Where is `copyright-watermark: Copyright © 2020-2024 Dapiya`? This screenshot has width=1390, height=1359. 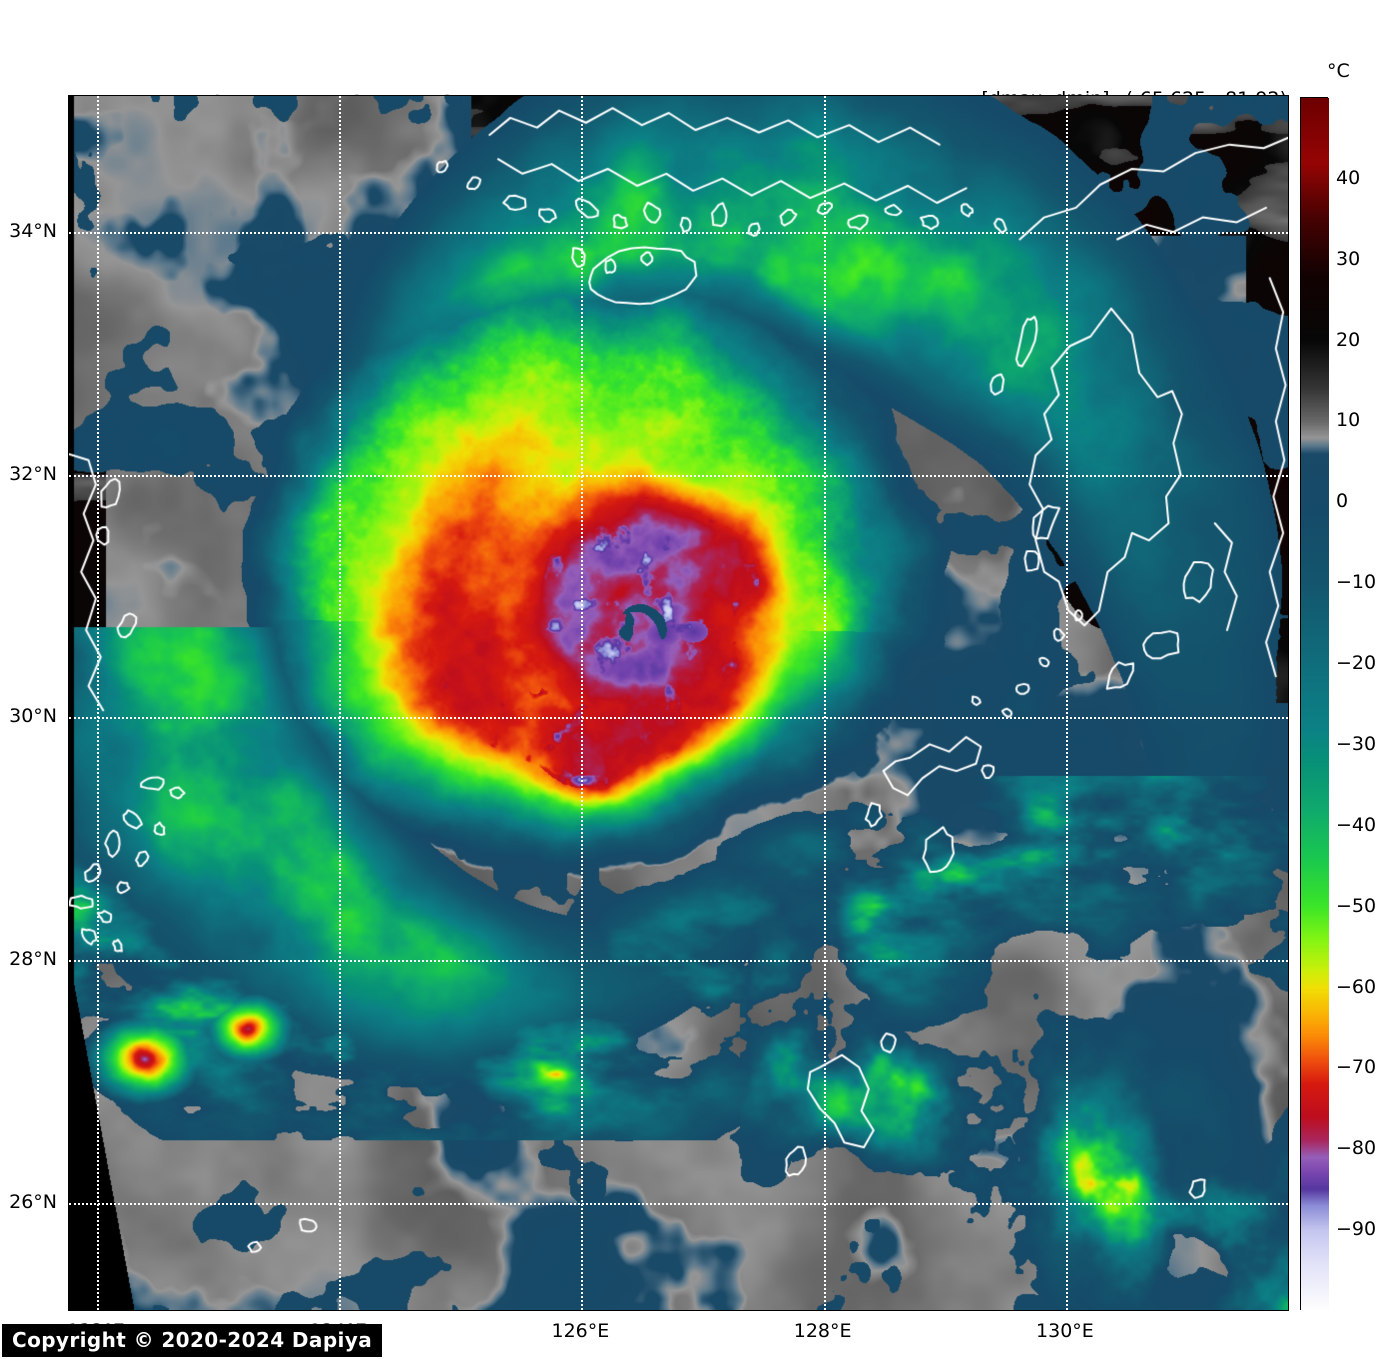
copyright-watermark: Copyright © 2020-2024 Dapiya is located at coordinates (192, 1340).